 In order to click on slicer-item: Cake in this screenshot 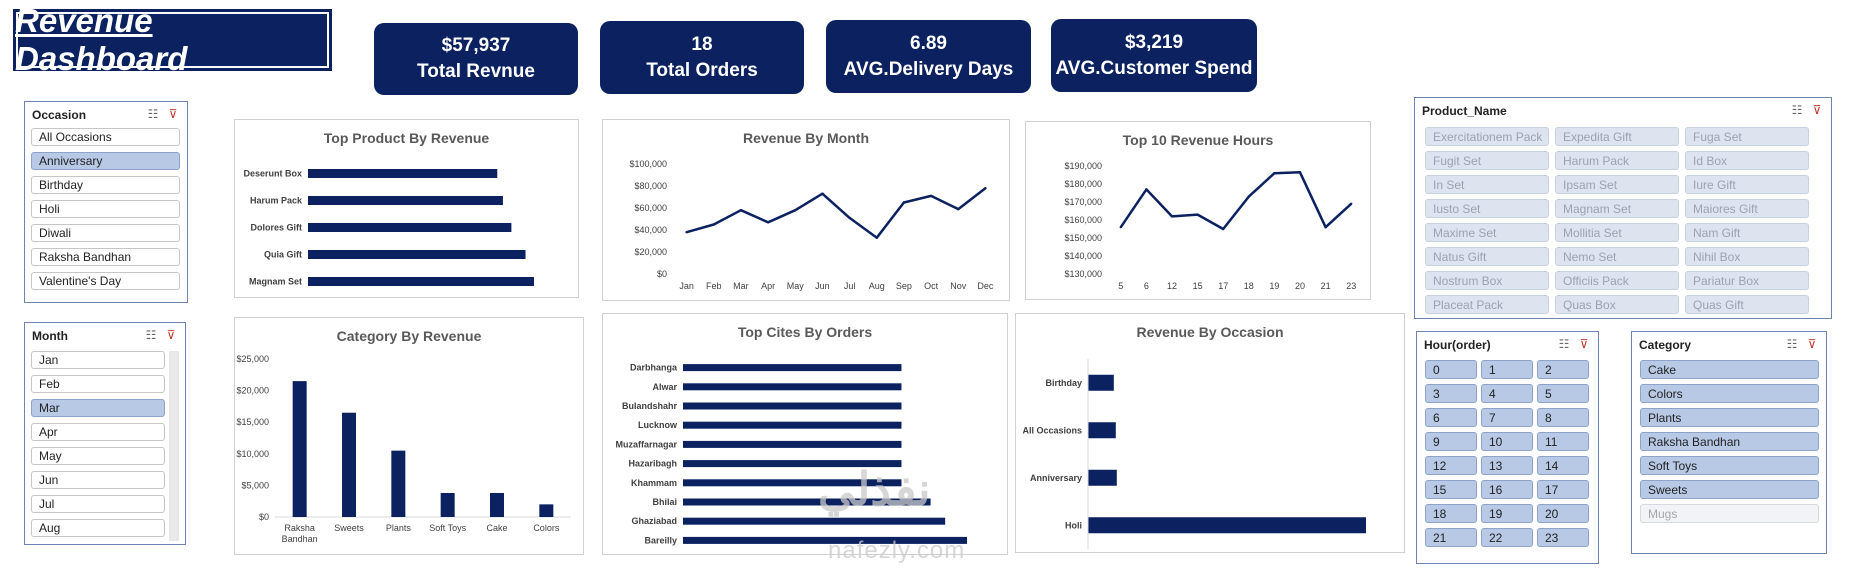, I will do `click(1729, 369)`.